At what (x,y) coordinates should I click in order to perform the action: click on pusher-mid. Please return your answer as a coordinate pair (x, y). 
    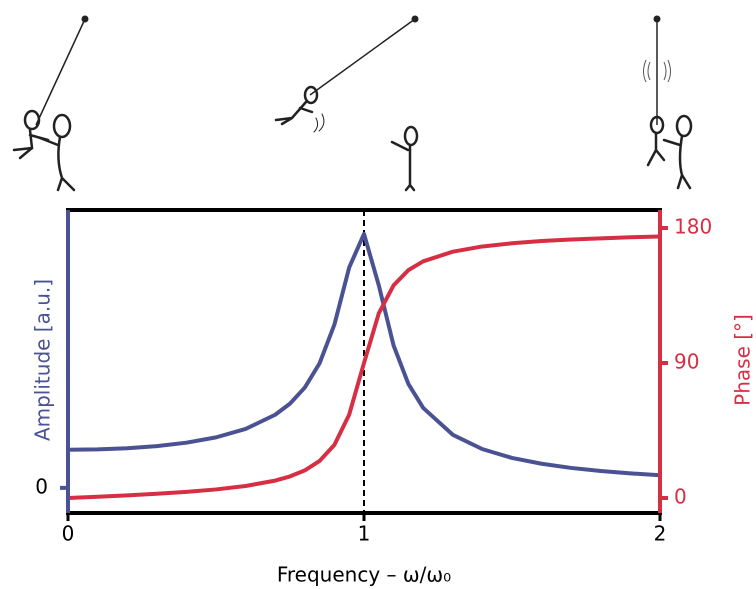
    Looking at the image, I should click on (404, 158).